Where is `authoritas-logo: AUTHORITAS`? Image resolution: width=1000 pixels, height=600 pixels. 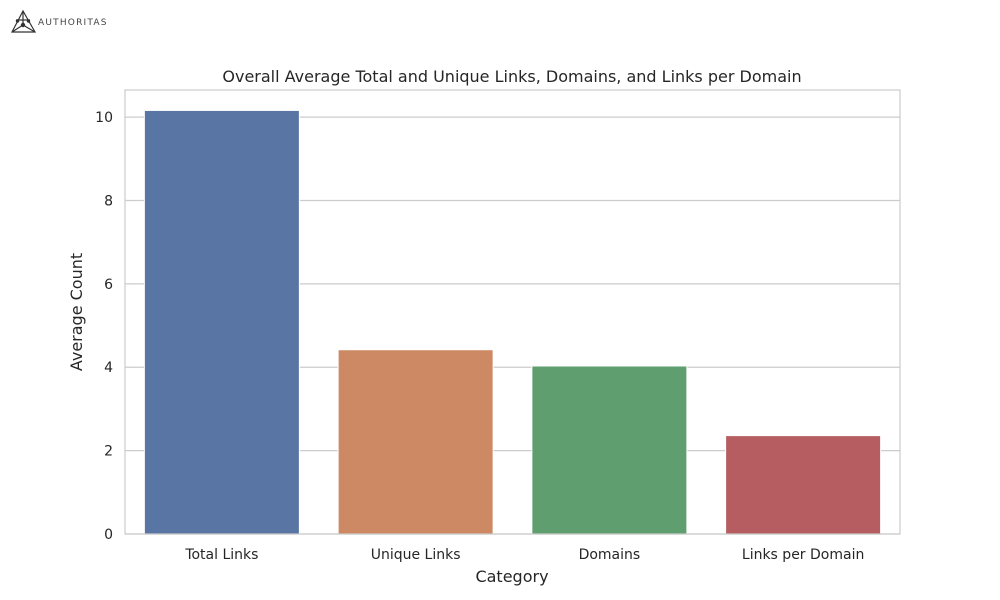
authoritas-logo: AUTHORITAS is located at coordinates (59, 21).